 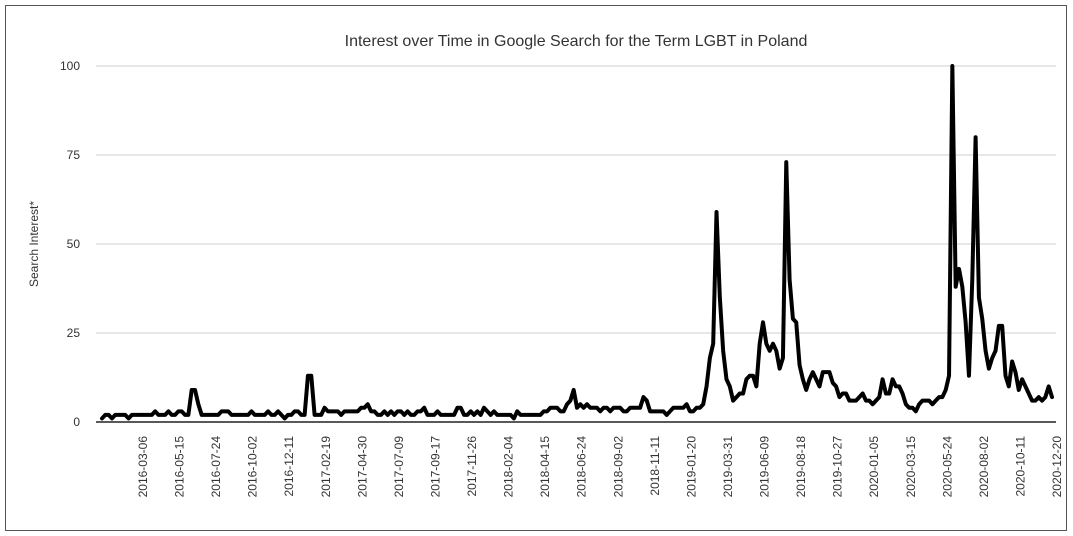 I want to click on x-tick-label: 2017-11-26, so click(x=472, y=466).